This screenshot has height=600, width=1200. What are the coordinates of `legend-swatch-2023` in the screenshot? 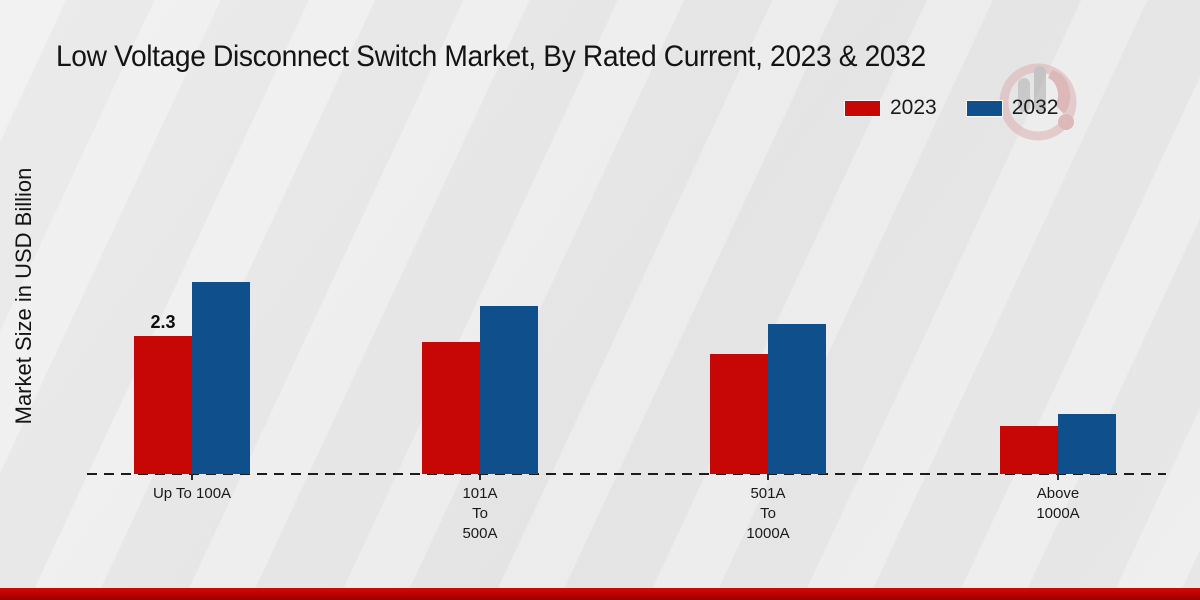 It's located at (862, 108).